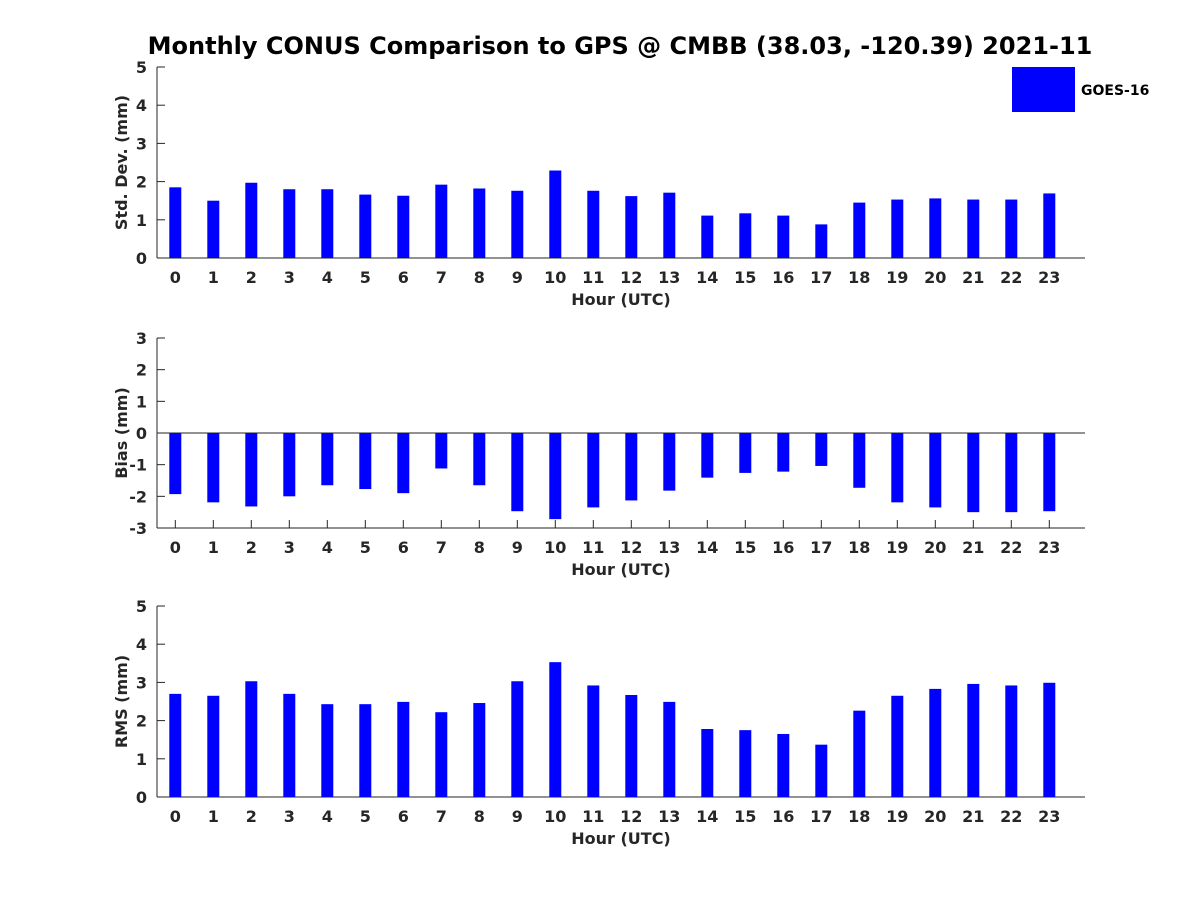  Describe the element at coordinates (121, 433) in the screenshot. I see `y-axis-label: Bias (mm)` at that location.